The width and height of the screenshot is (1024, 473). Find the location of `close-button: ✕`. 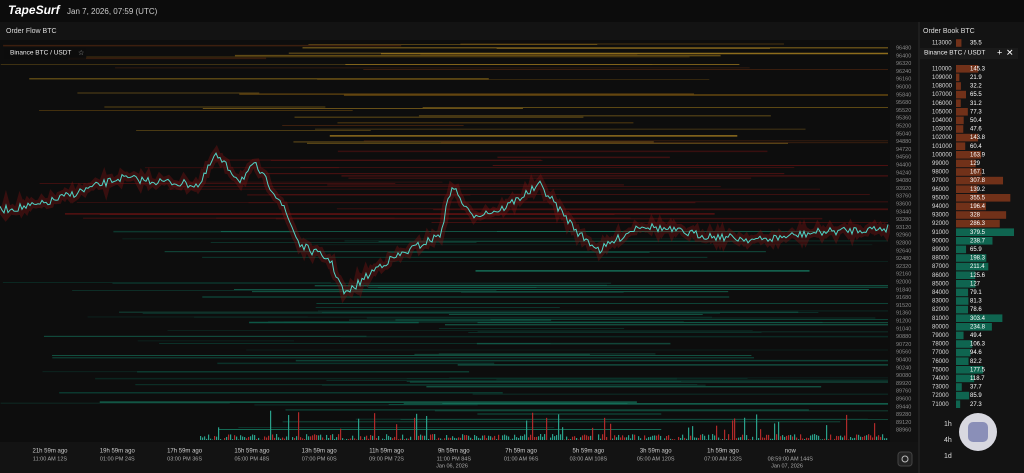

close-button: ✕ is located at coordinates (1010, 52).